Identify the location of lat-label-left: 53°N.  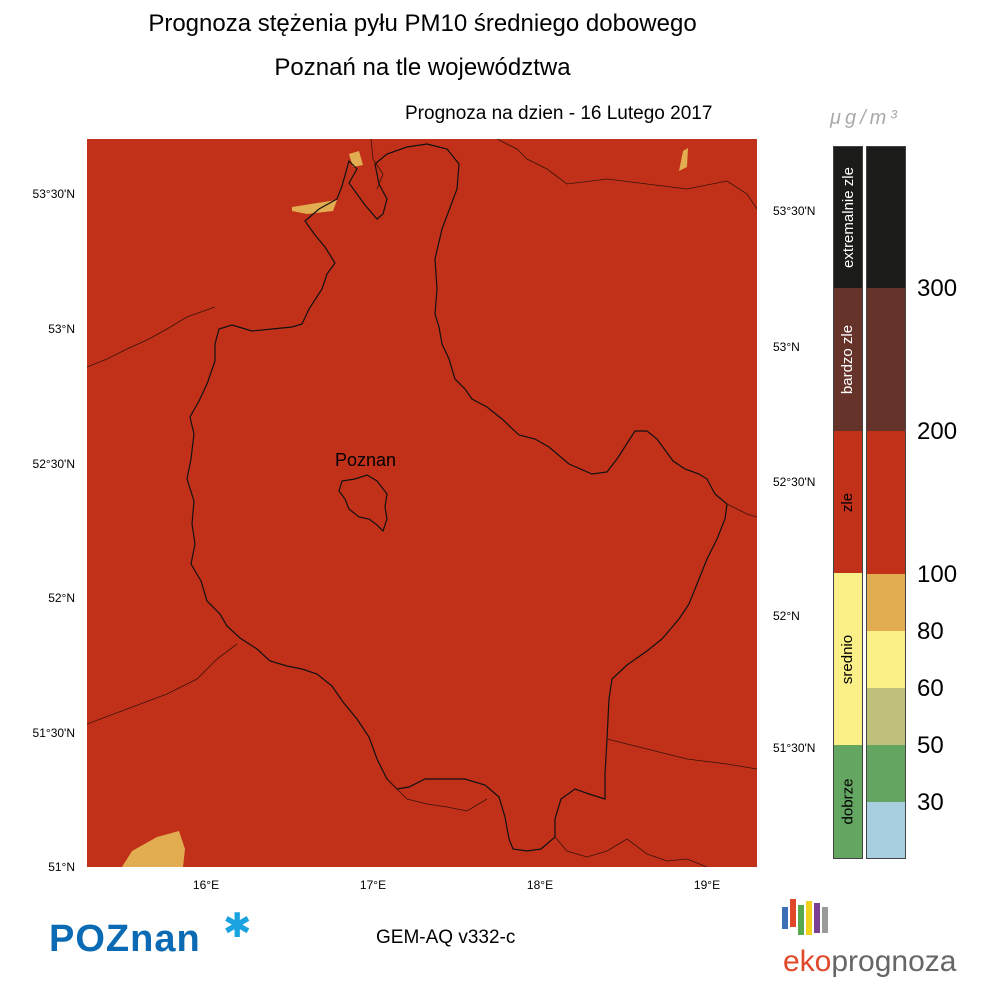
(61, 329).